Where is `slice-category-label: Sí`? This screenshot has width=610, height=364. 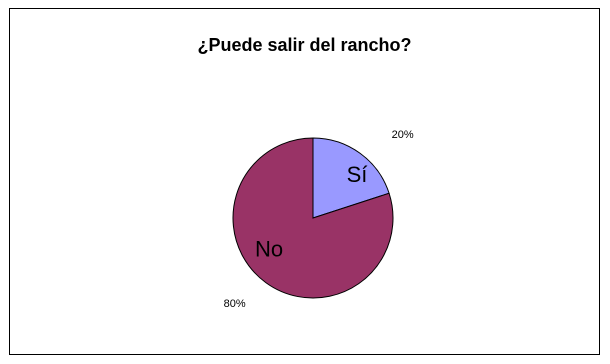
slice-category-label: Sí is located at coordinates (357, 174).